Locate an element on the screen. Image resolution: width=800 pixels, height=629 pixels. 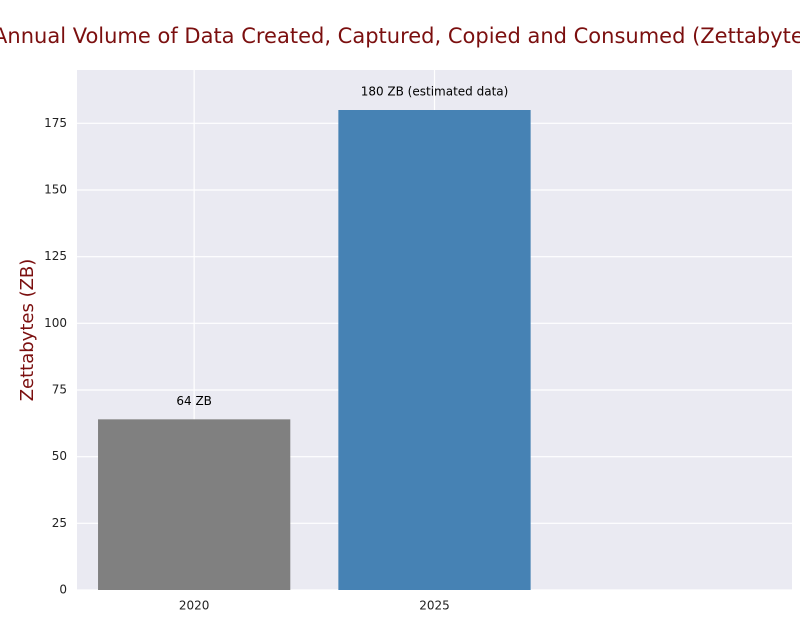
y-tick-label: 0 is located at coordinates (63, 590).